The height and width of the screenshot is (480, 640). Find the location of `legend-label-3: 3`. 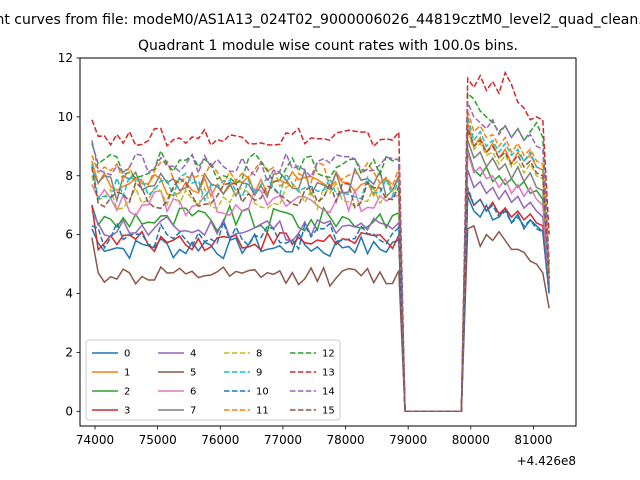

legend-label-3: 3 is located at coordinates (127, 411).